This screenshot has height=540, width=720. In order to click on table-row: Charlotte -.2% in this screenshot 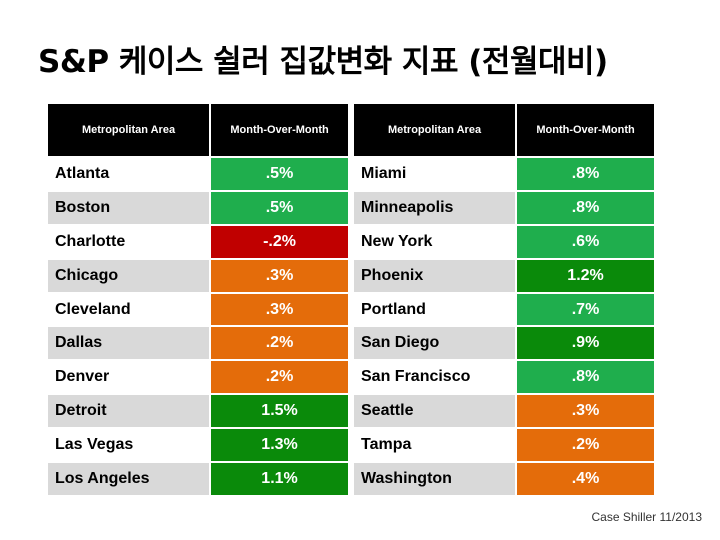, I will do `click(198, 241)`.